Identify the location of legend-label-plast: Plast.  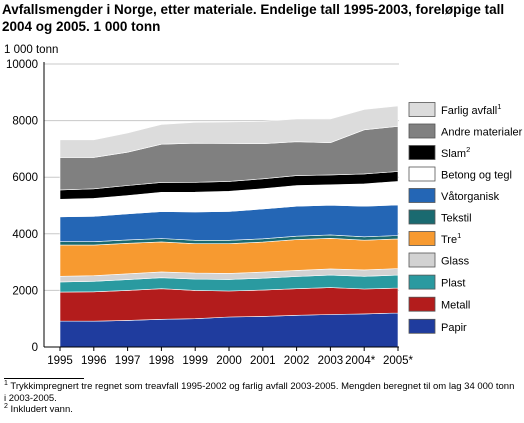
(453, 284).